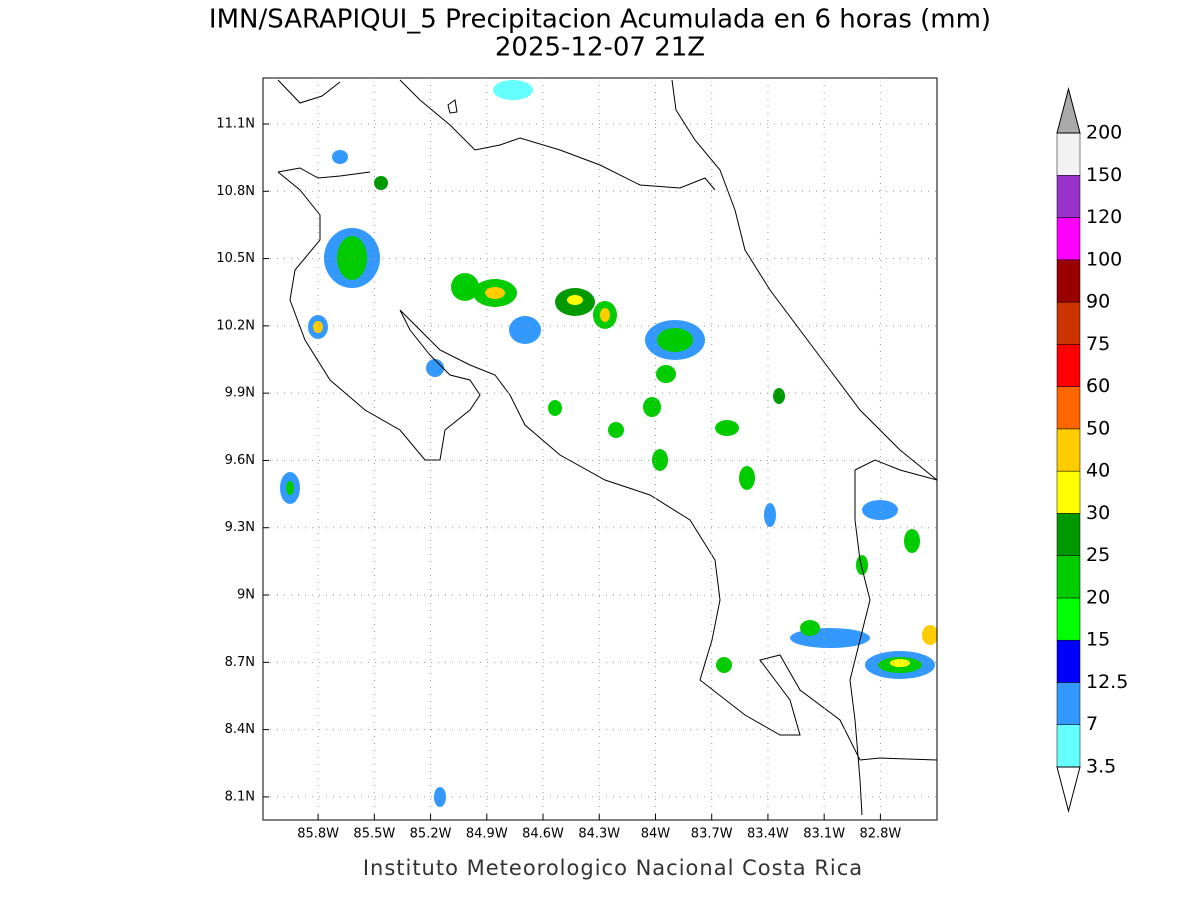  Describe the element at coordinates (1104, 259) in the screenshot. I see `colorbar-label: 100` at that location.